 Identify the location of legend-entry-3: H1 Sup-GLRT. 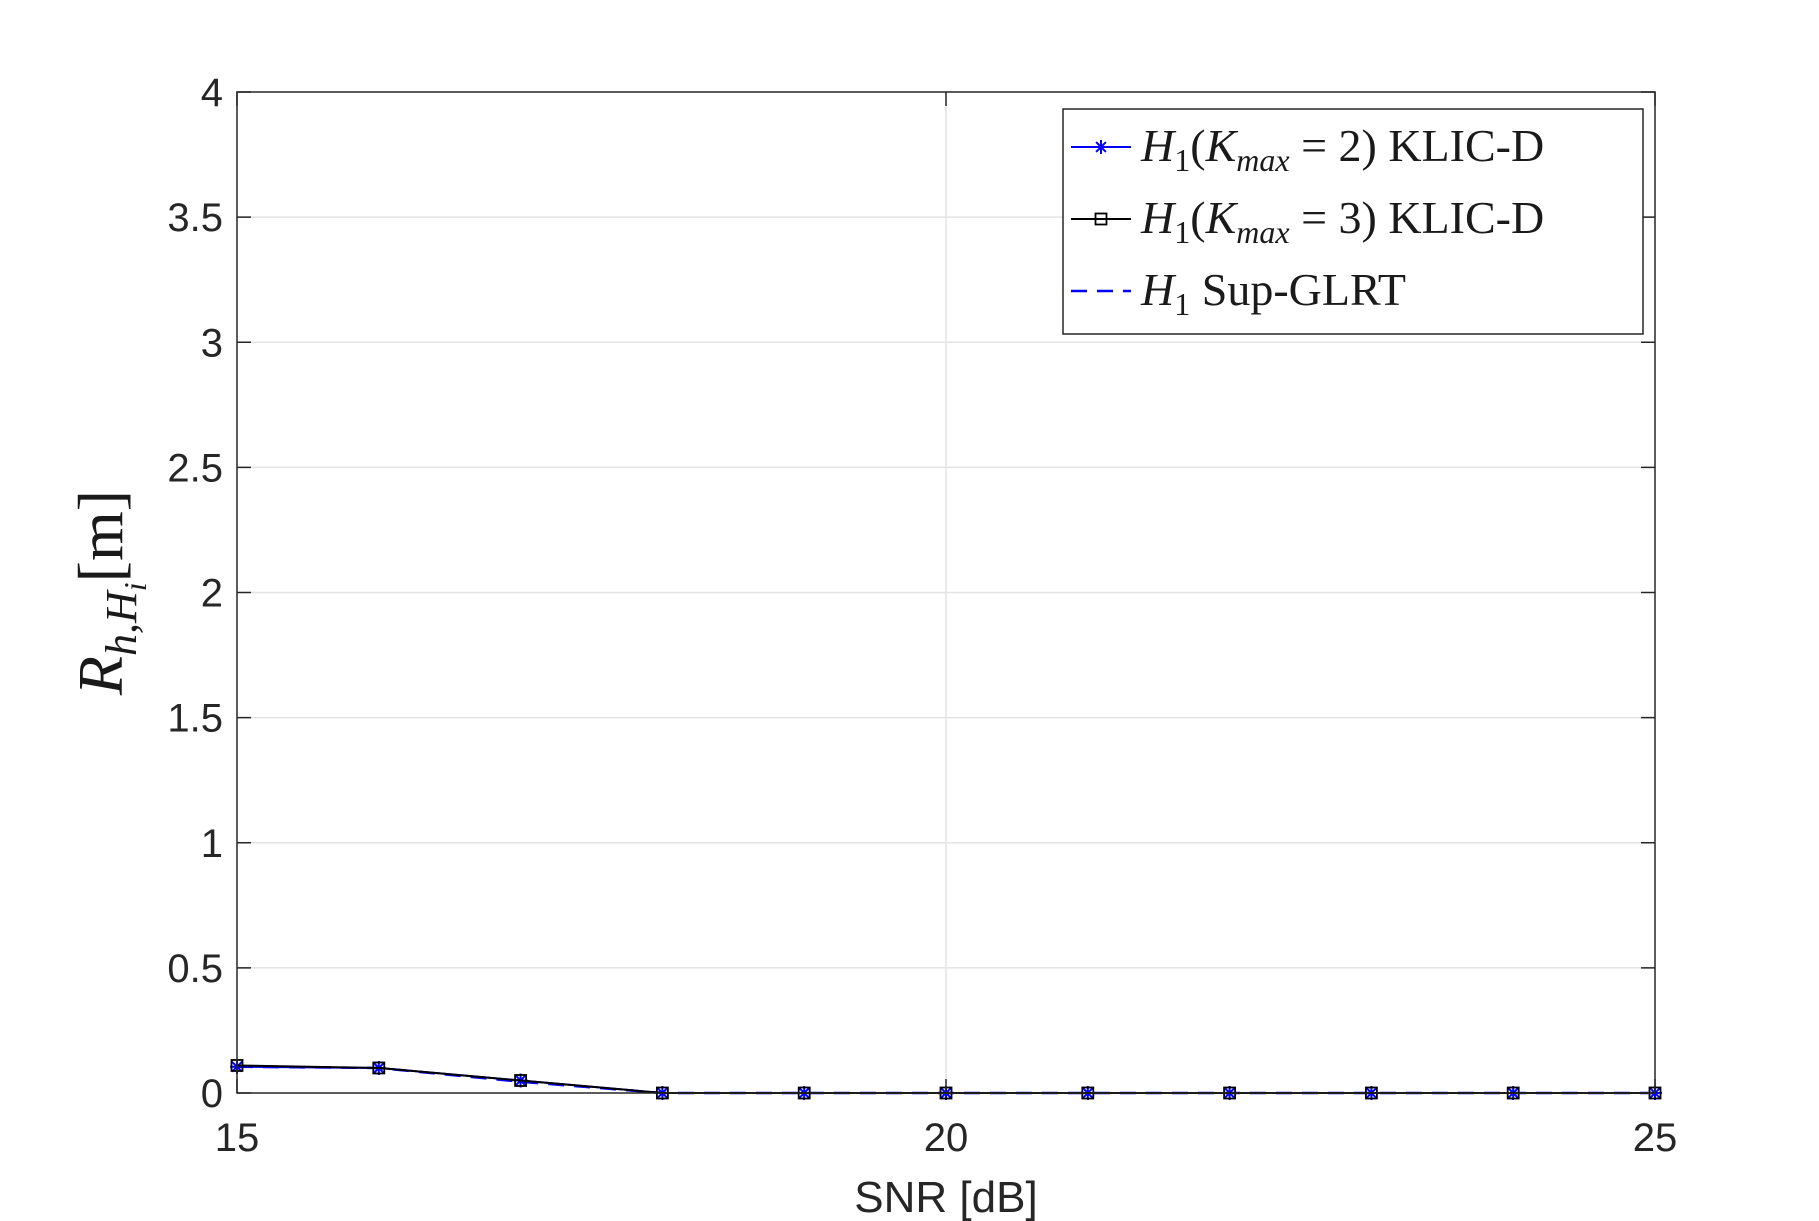
(1238, 293).